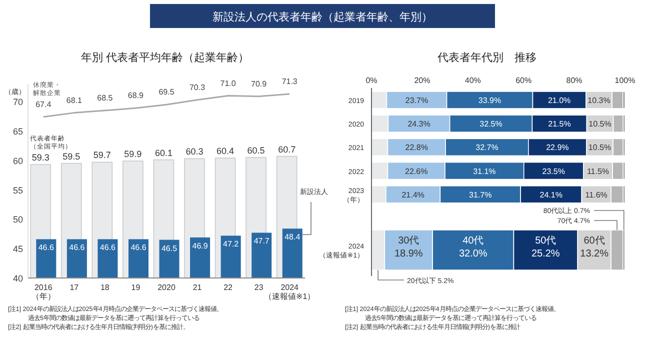  What do you see at coordinates (472, 80) in the screenshot?
I see `x-tick-label: 40%` at bounding box center [472, 80].